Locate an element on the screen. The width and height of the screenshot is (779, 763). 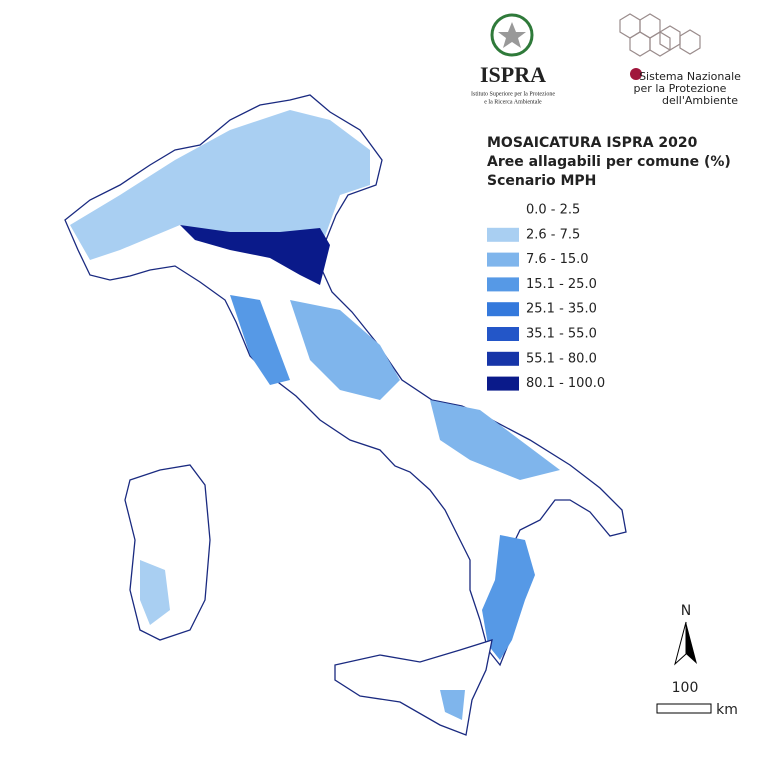
sardinia is located at coordinates (167, 552).